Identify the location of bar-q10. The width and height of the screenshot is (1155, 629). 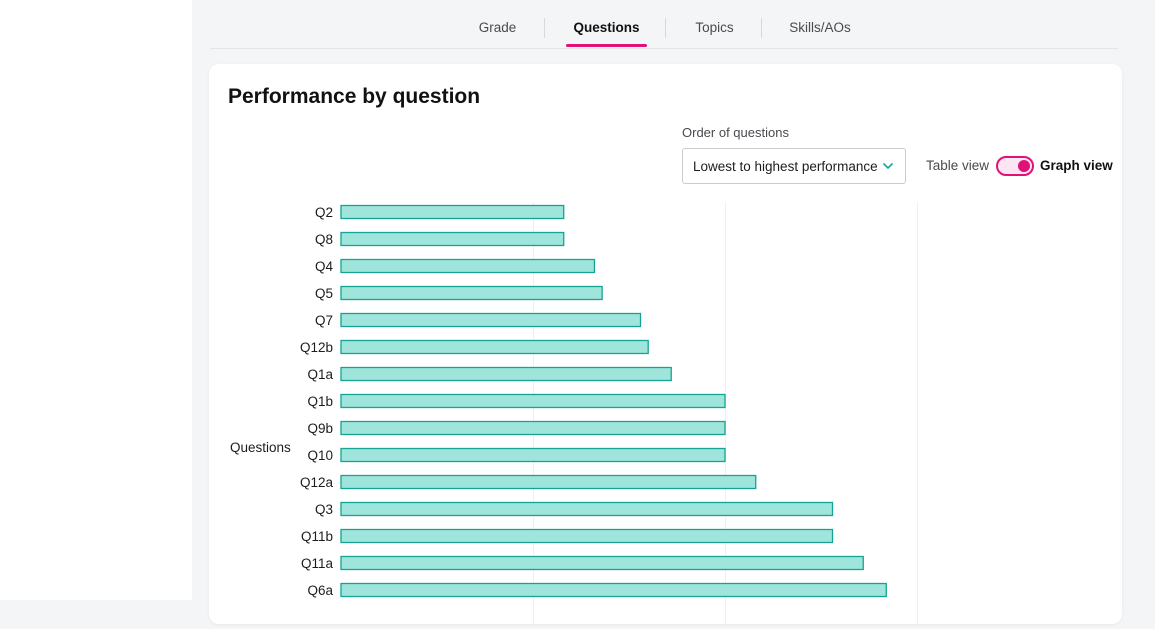
(533, 455).